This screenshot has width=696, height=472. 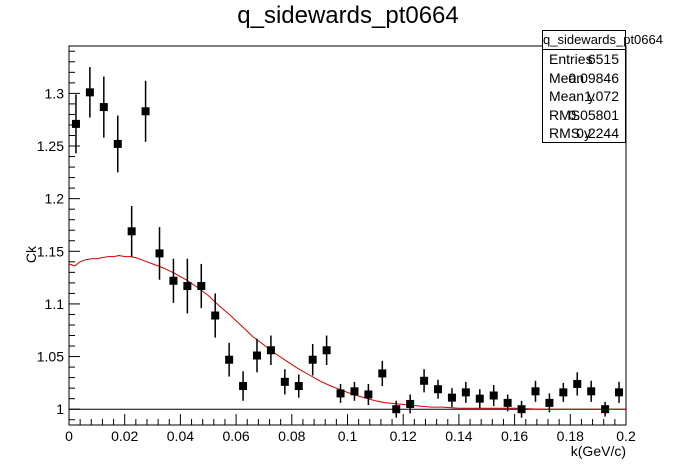 What do you see at coordinates (601, 96) in the screenshot?
I see `stats-value: 1.072` at bounding box center [601, 96].